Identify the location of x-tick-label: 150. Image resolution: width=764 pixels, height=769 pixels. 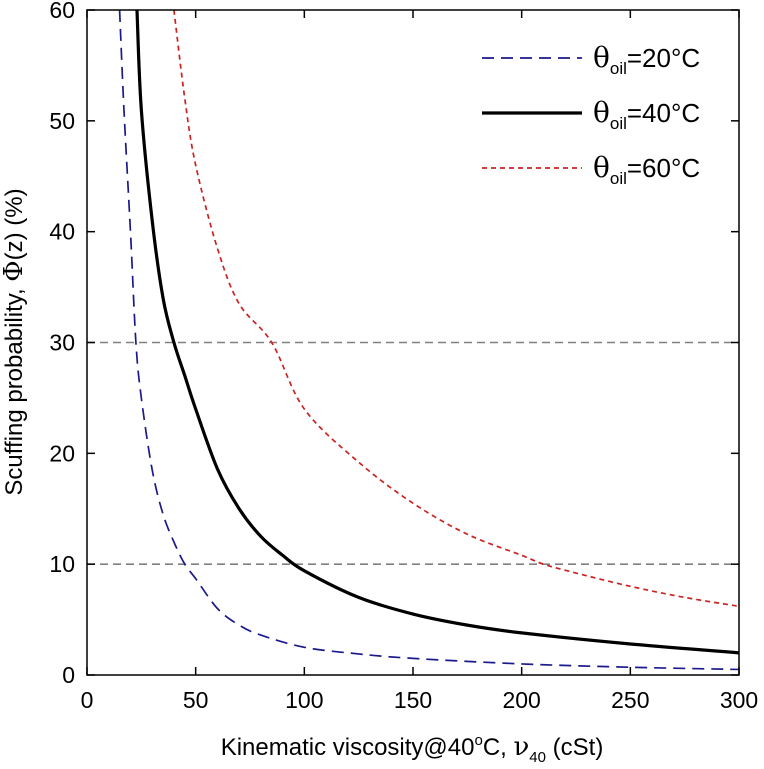
(413, 700).